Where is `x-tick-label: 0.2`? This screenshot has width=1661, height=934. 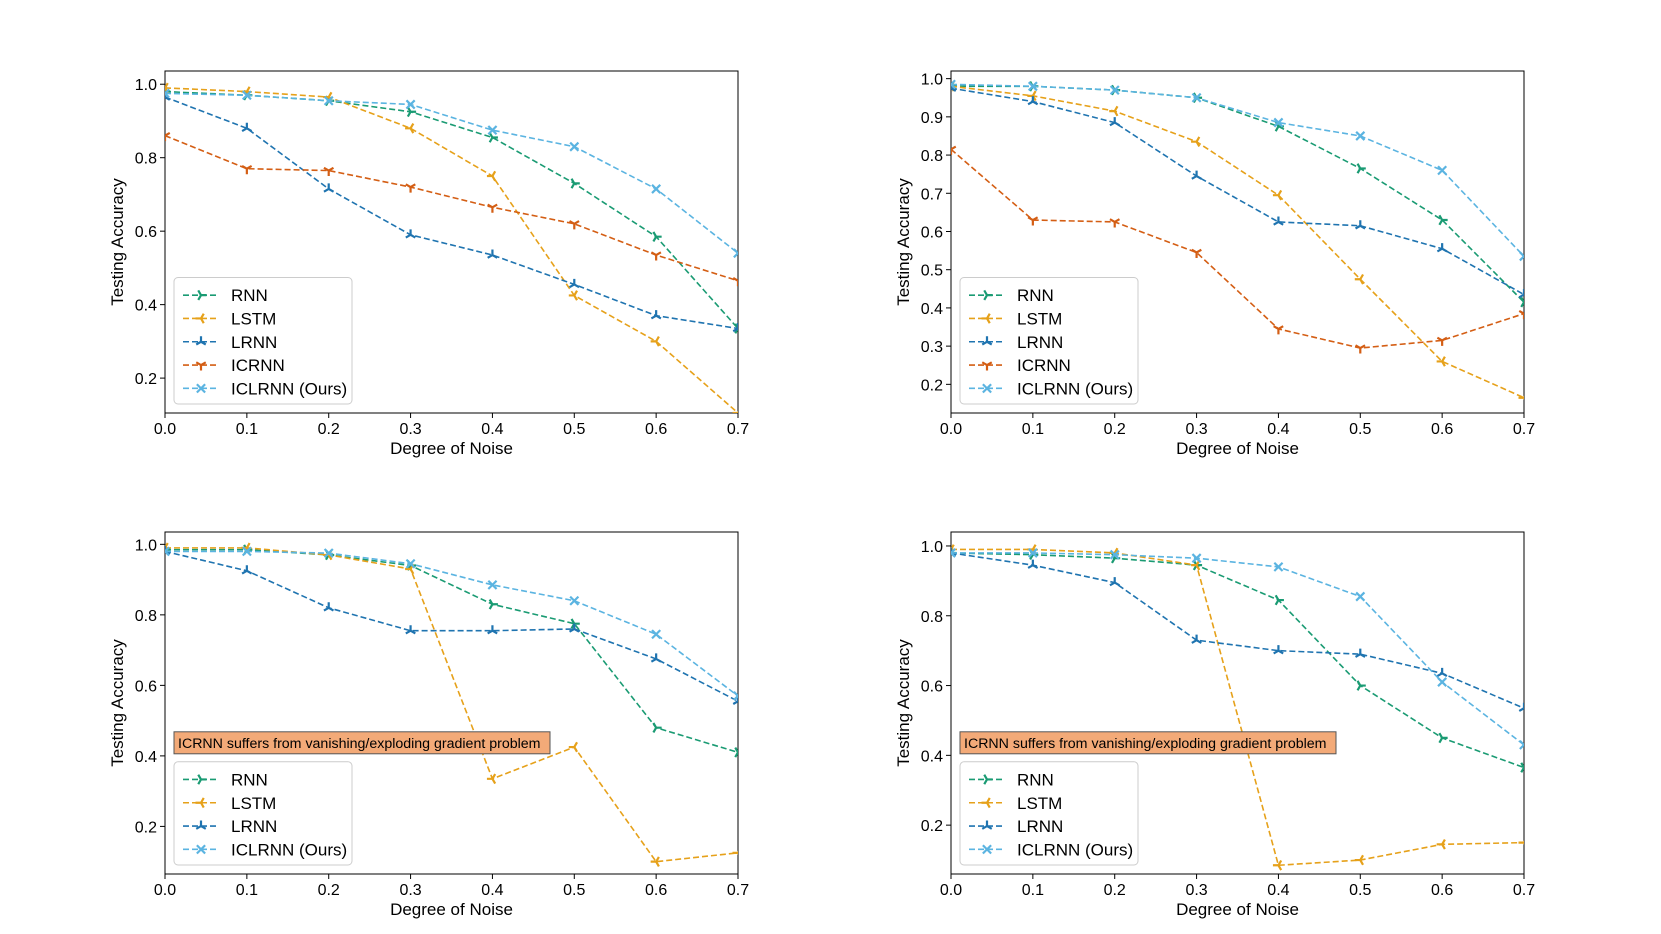
x-tick-label: 0.2 is located at coordinates (329, 890).